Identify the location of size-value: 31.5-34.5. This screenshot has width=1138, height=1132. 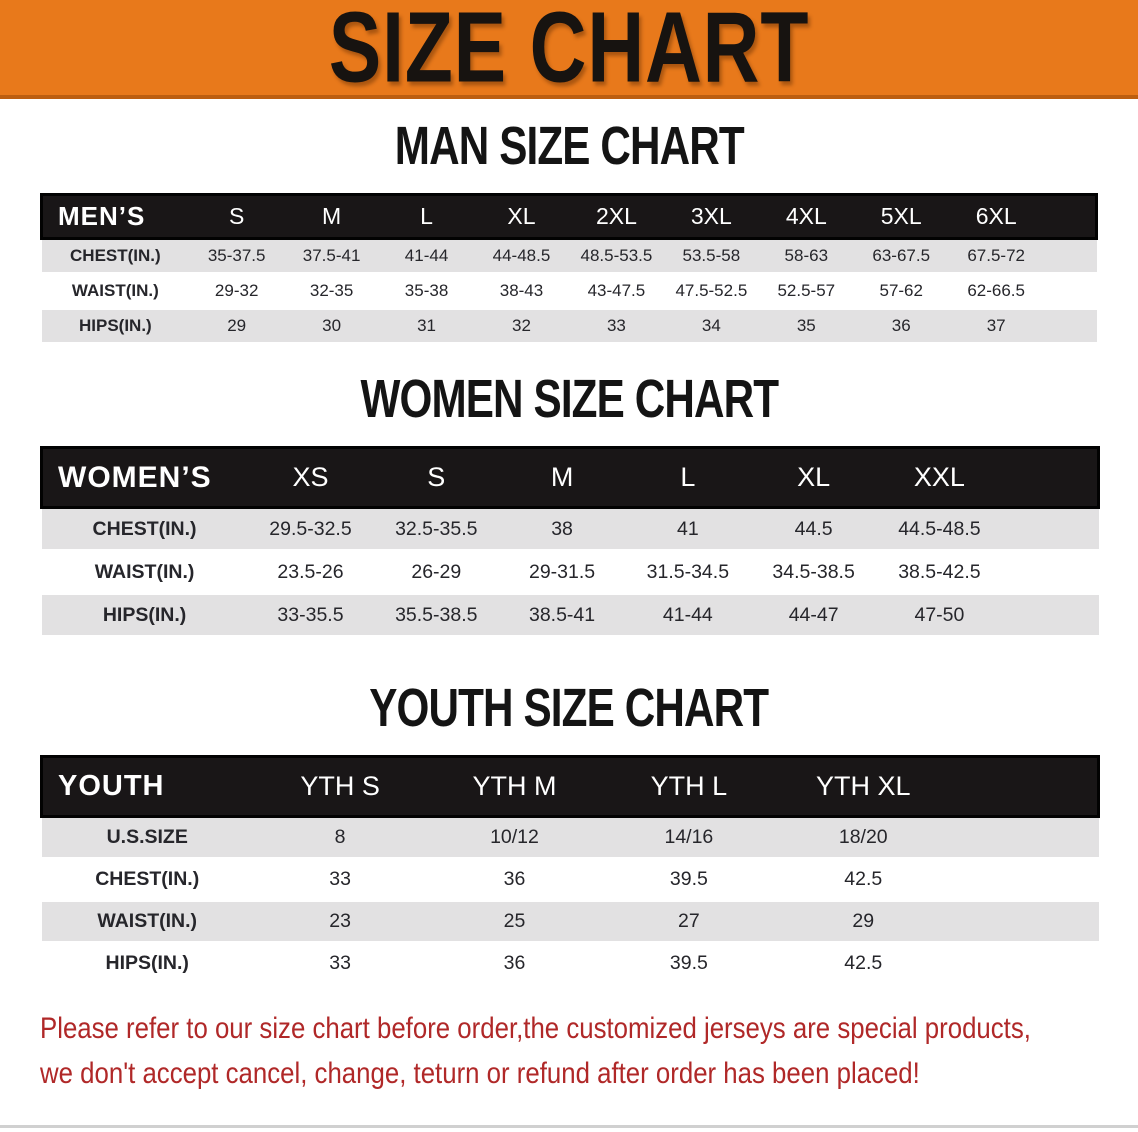
(687, 572).